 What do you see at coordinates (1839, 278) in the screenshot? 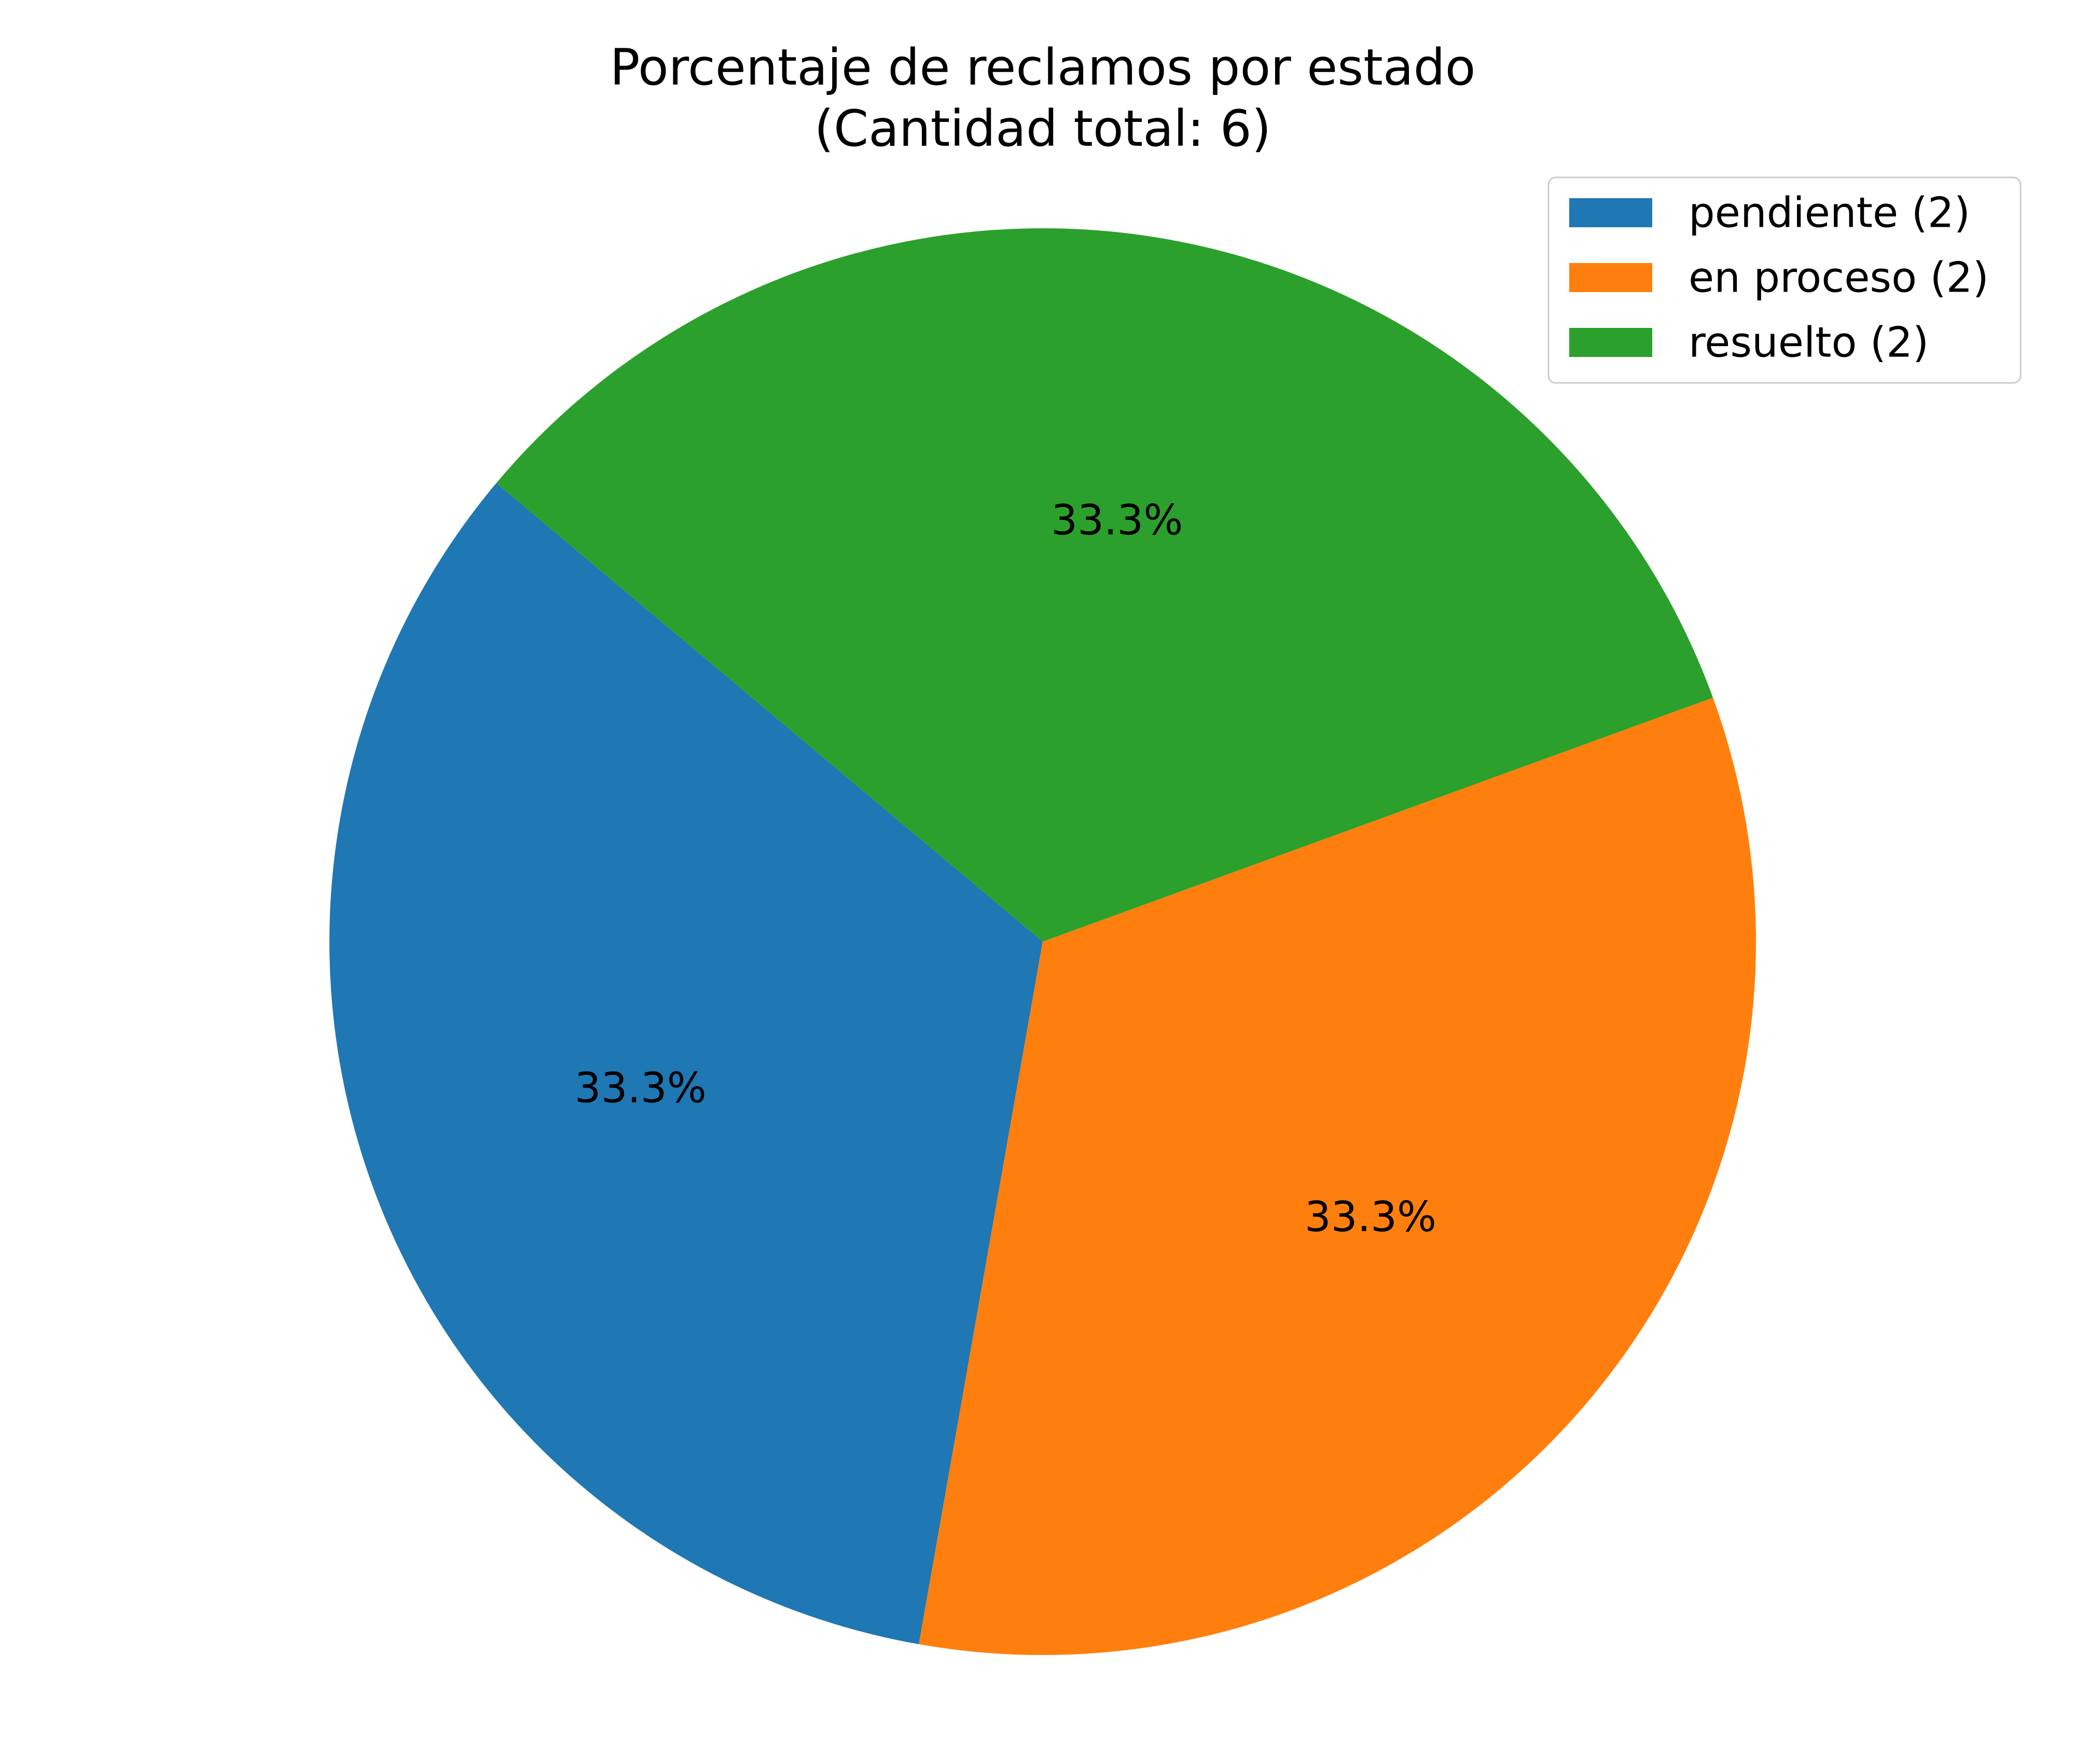
I see `legend-label-en-proceso: en proceso (2)` at bounding box center [1839, 278].